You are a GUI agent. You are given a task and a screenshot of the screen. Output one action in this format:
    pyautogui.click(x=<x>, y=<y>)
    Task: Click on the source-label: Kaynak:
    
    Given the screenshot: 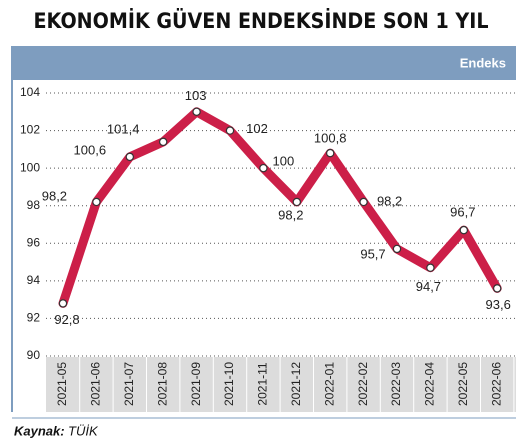 What is the action you would take?
    pyautogui.click(x=39, y=430)
    